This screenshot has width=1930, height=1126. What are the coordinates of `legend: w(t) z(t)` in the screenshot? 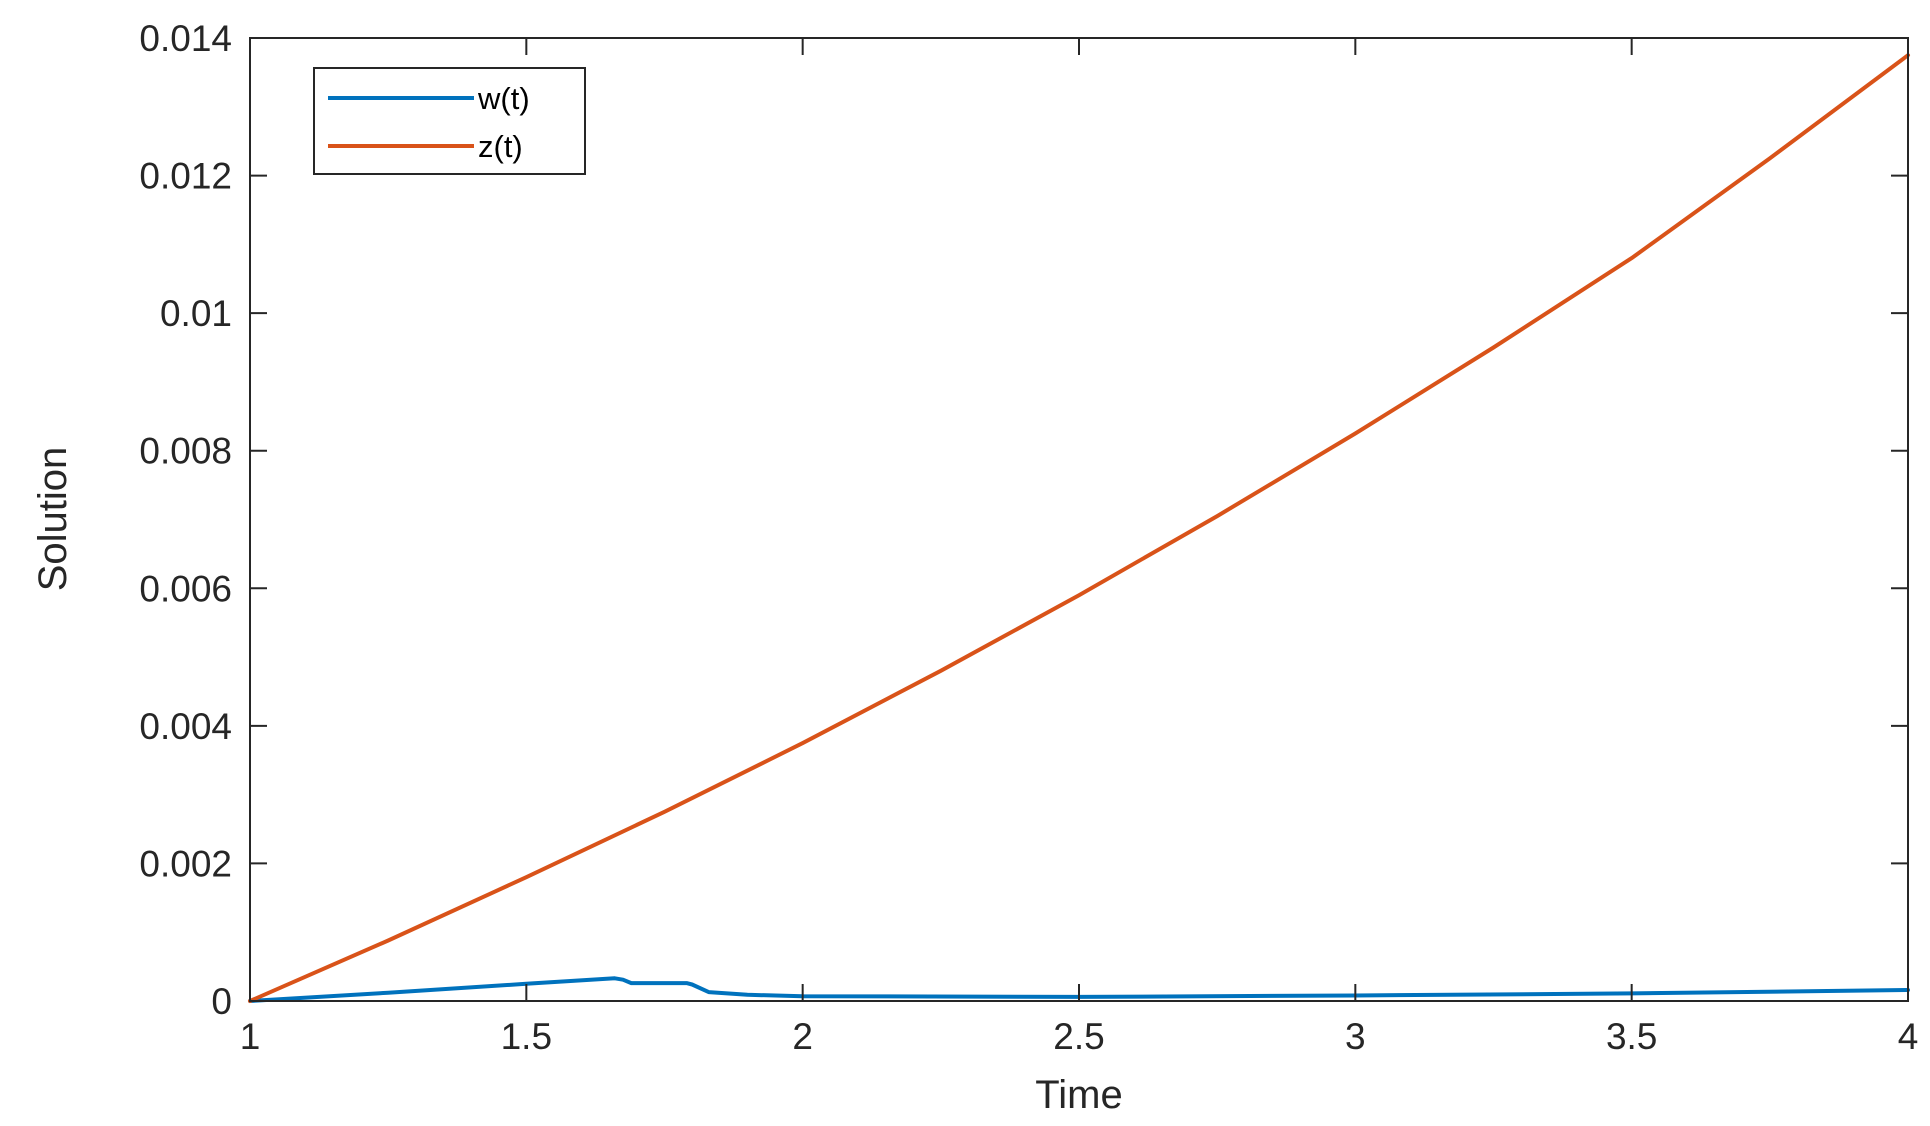 It's located at (449, 121).